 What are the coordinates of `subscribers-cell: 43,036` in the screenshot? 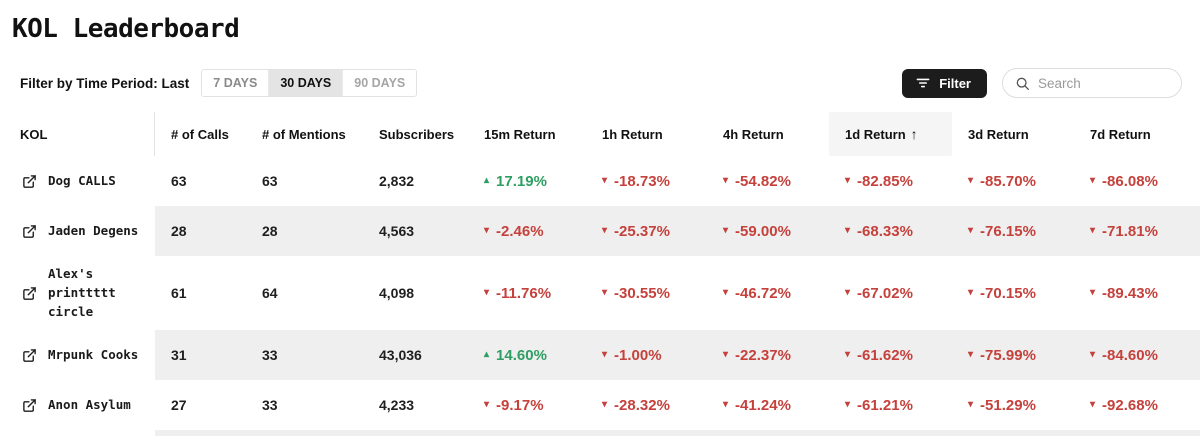 It's located at (415, 355).